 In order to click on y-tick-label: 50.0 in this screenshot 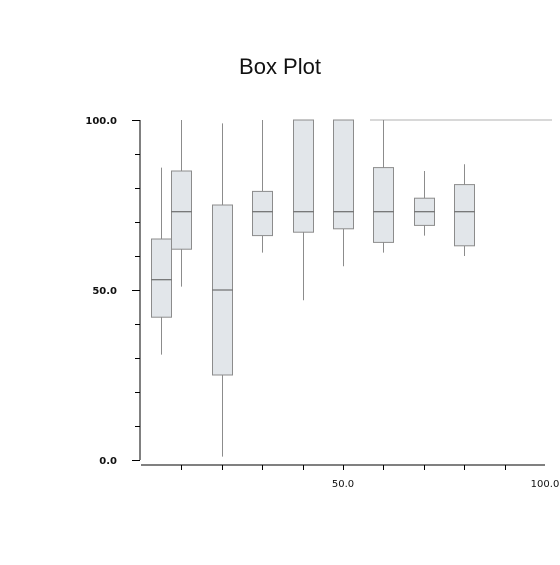, I will do `click(104, 291)`.